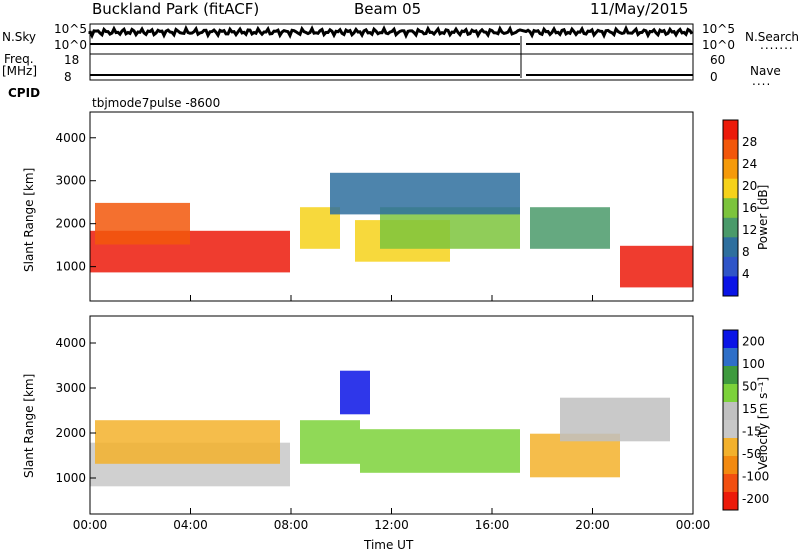  Describe the element at coordinates (522, 206) in the screenshot. I see `power-data-gap` at that location.